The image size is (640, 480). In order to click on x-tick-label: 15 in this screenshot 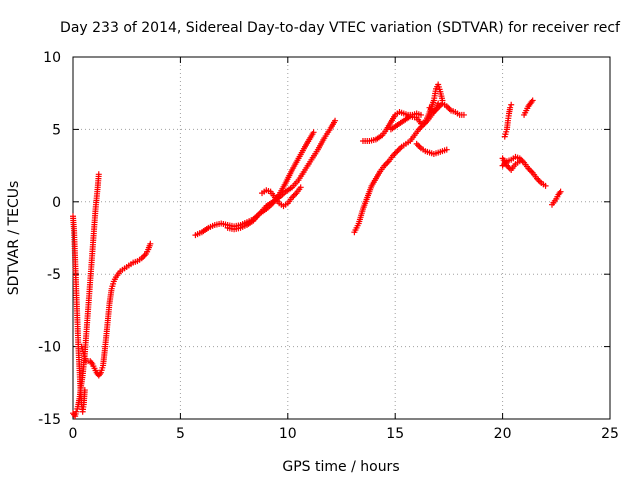, I will do `click(395, 434)`.